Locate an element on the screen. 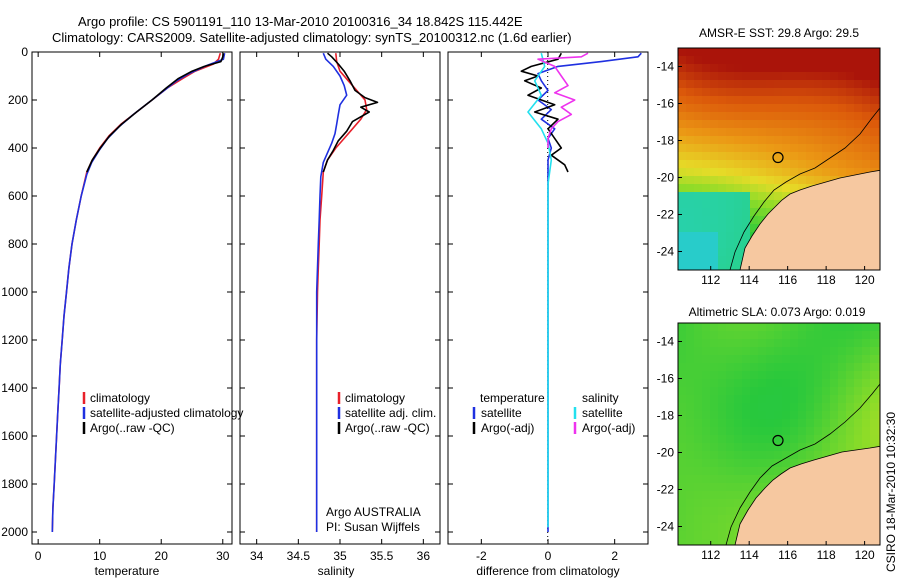  difference-legend-sal-argo: Argo(-adj) is located at coordinates (608, 428).